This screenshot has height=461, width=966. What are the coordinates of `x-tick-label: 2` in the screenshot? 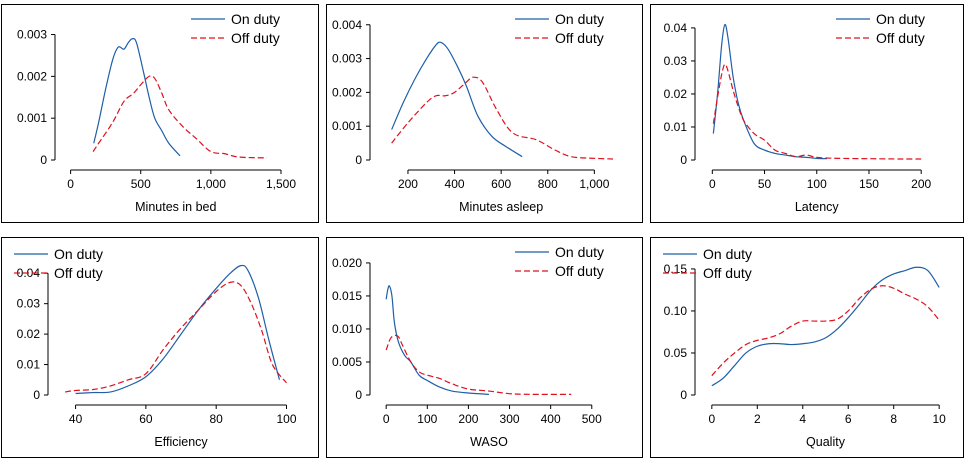 It's located at (757, 419).